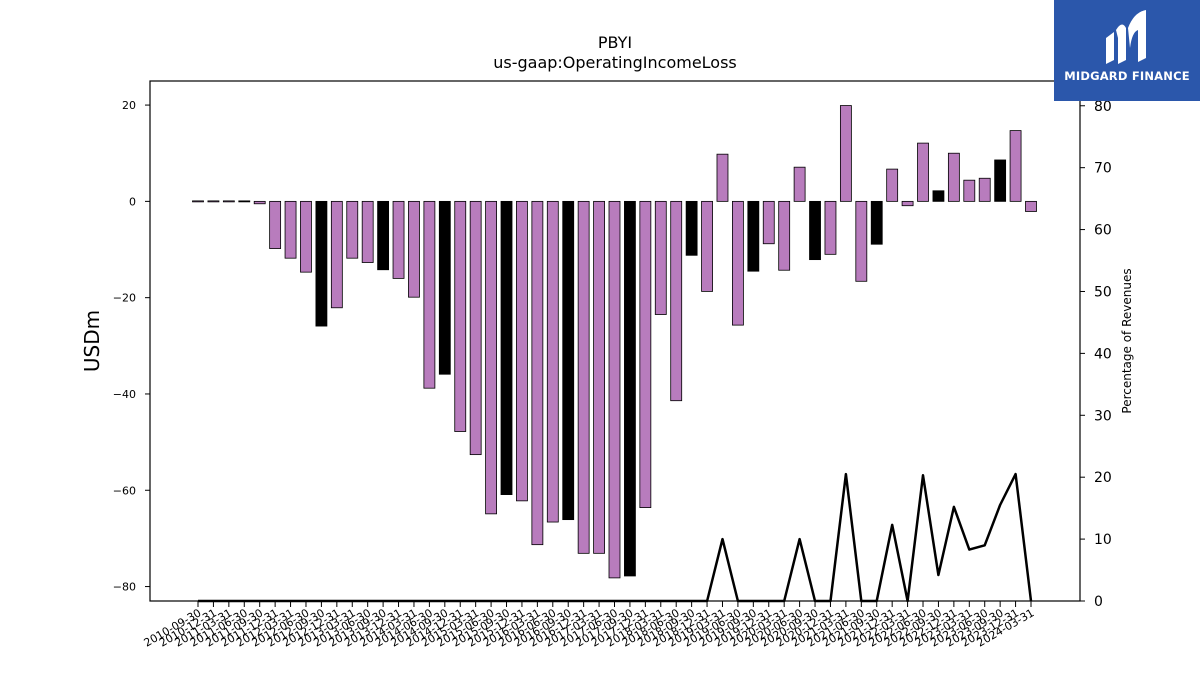 This screenshot has height=675, width=1200. What do you see at coordinates (1127, 340) in the screenshot?
I see `y2-axis-label: Percentage of Revenues` at bounding box center [1127, 340].